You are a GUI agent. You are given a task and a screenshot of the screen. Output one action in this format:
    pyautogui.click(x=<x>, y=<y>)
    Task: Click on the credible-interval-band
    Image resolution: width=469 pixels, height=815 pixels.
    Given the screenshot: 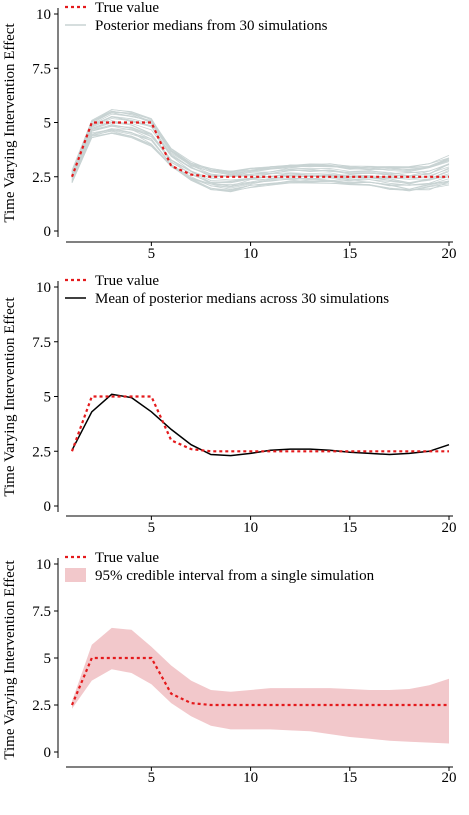 What is the action you would take?
    pyautogui.click(x=260, y=685)
    